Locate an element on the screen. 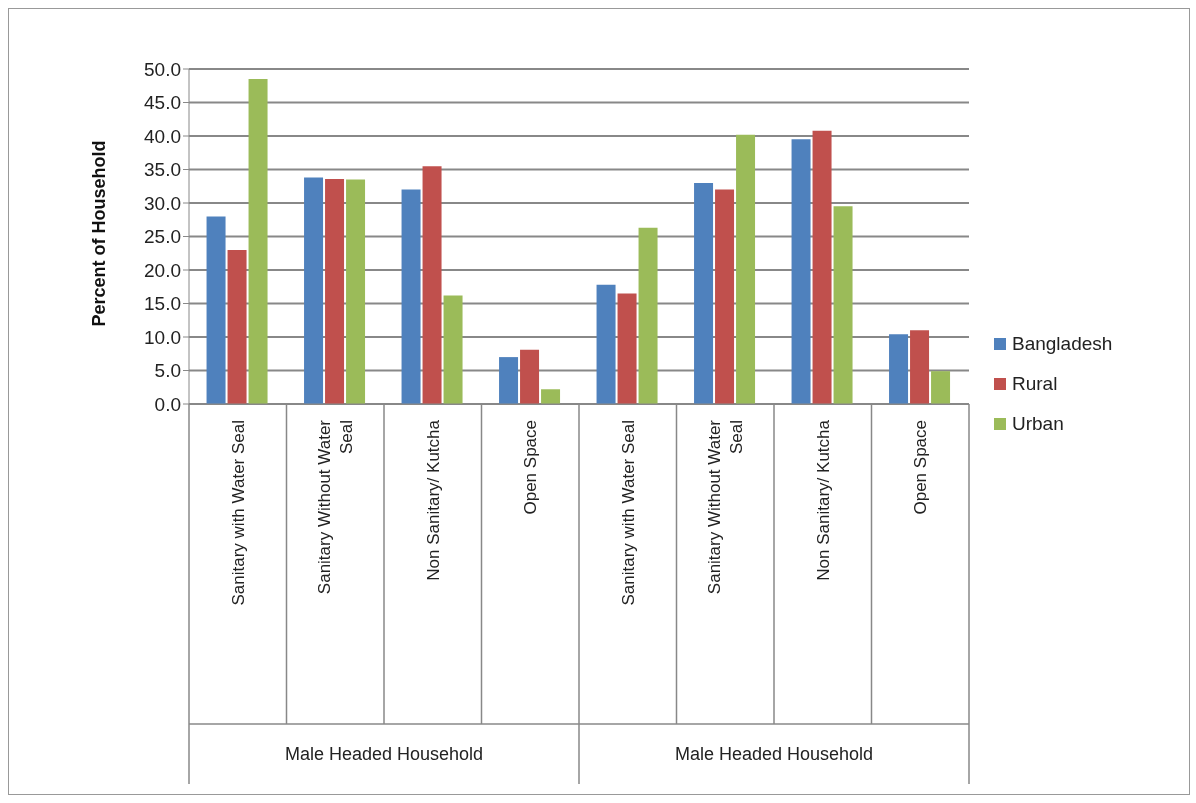 The width and height of the screenshot is (1196, 803). legend-label: Bangladesh is located at coordinates (1062, 344).